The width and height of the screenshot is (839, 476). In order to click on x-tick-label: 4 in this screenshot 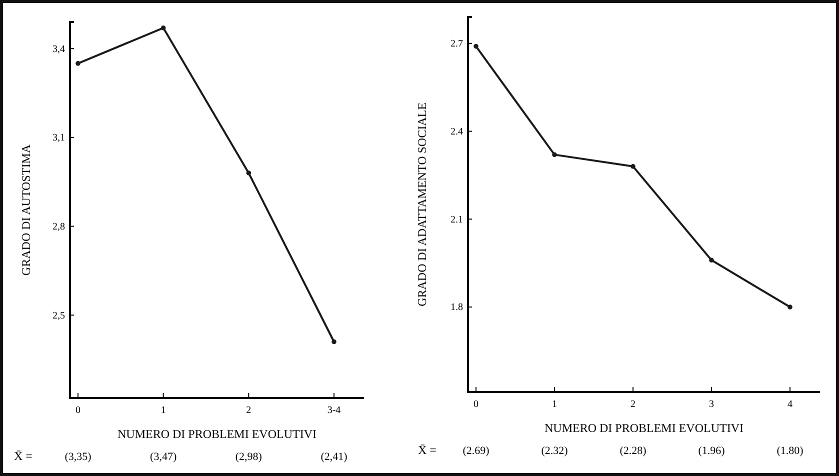, I will do `click(790, 404)`.